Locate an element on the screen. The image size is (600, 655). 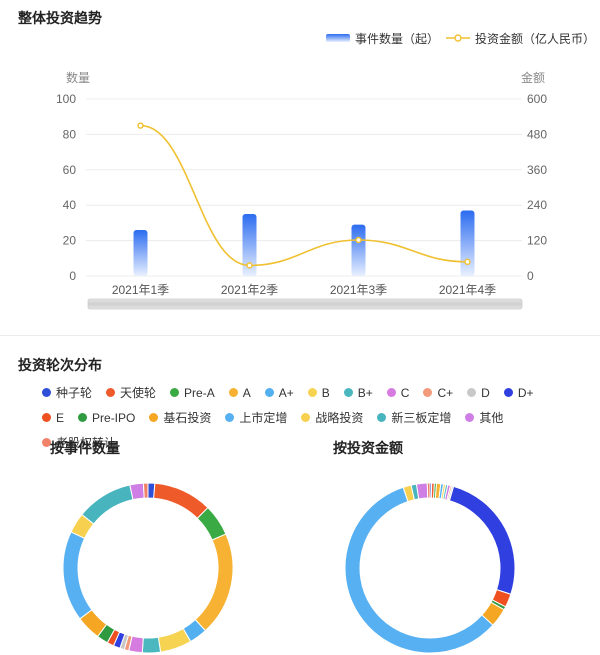
legend-item: 老股权转让 is located at coordinates (79, 442).